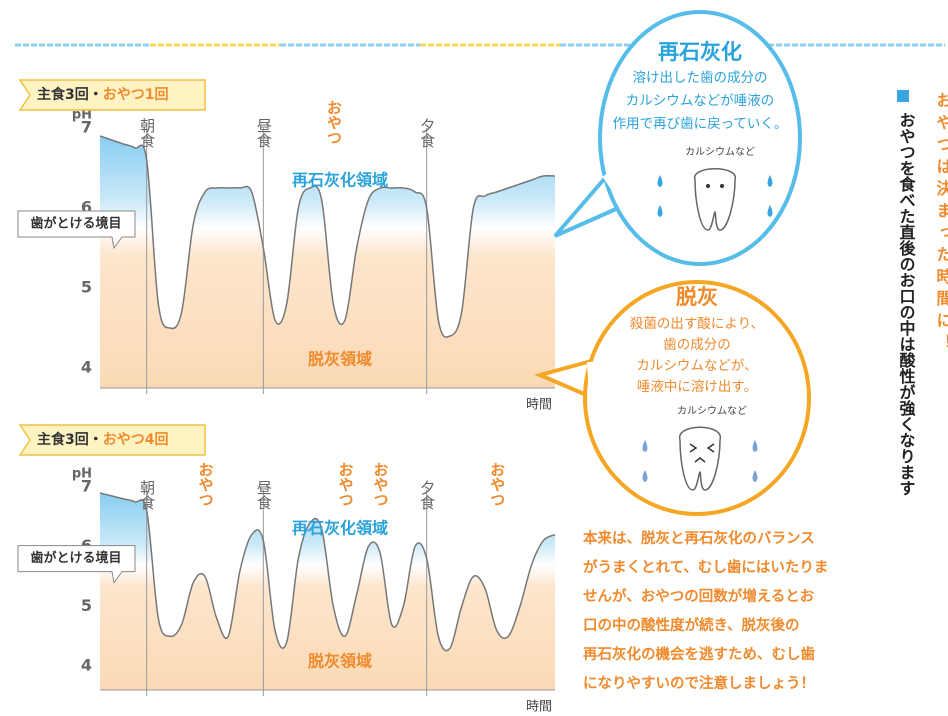 This screenshot has width=948, height=716. What do you see at coordinates (941, 224) in the screenshot?
I see `side-heading: おやつは決まった時間に！` at bounding box center [941, 224].